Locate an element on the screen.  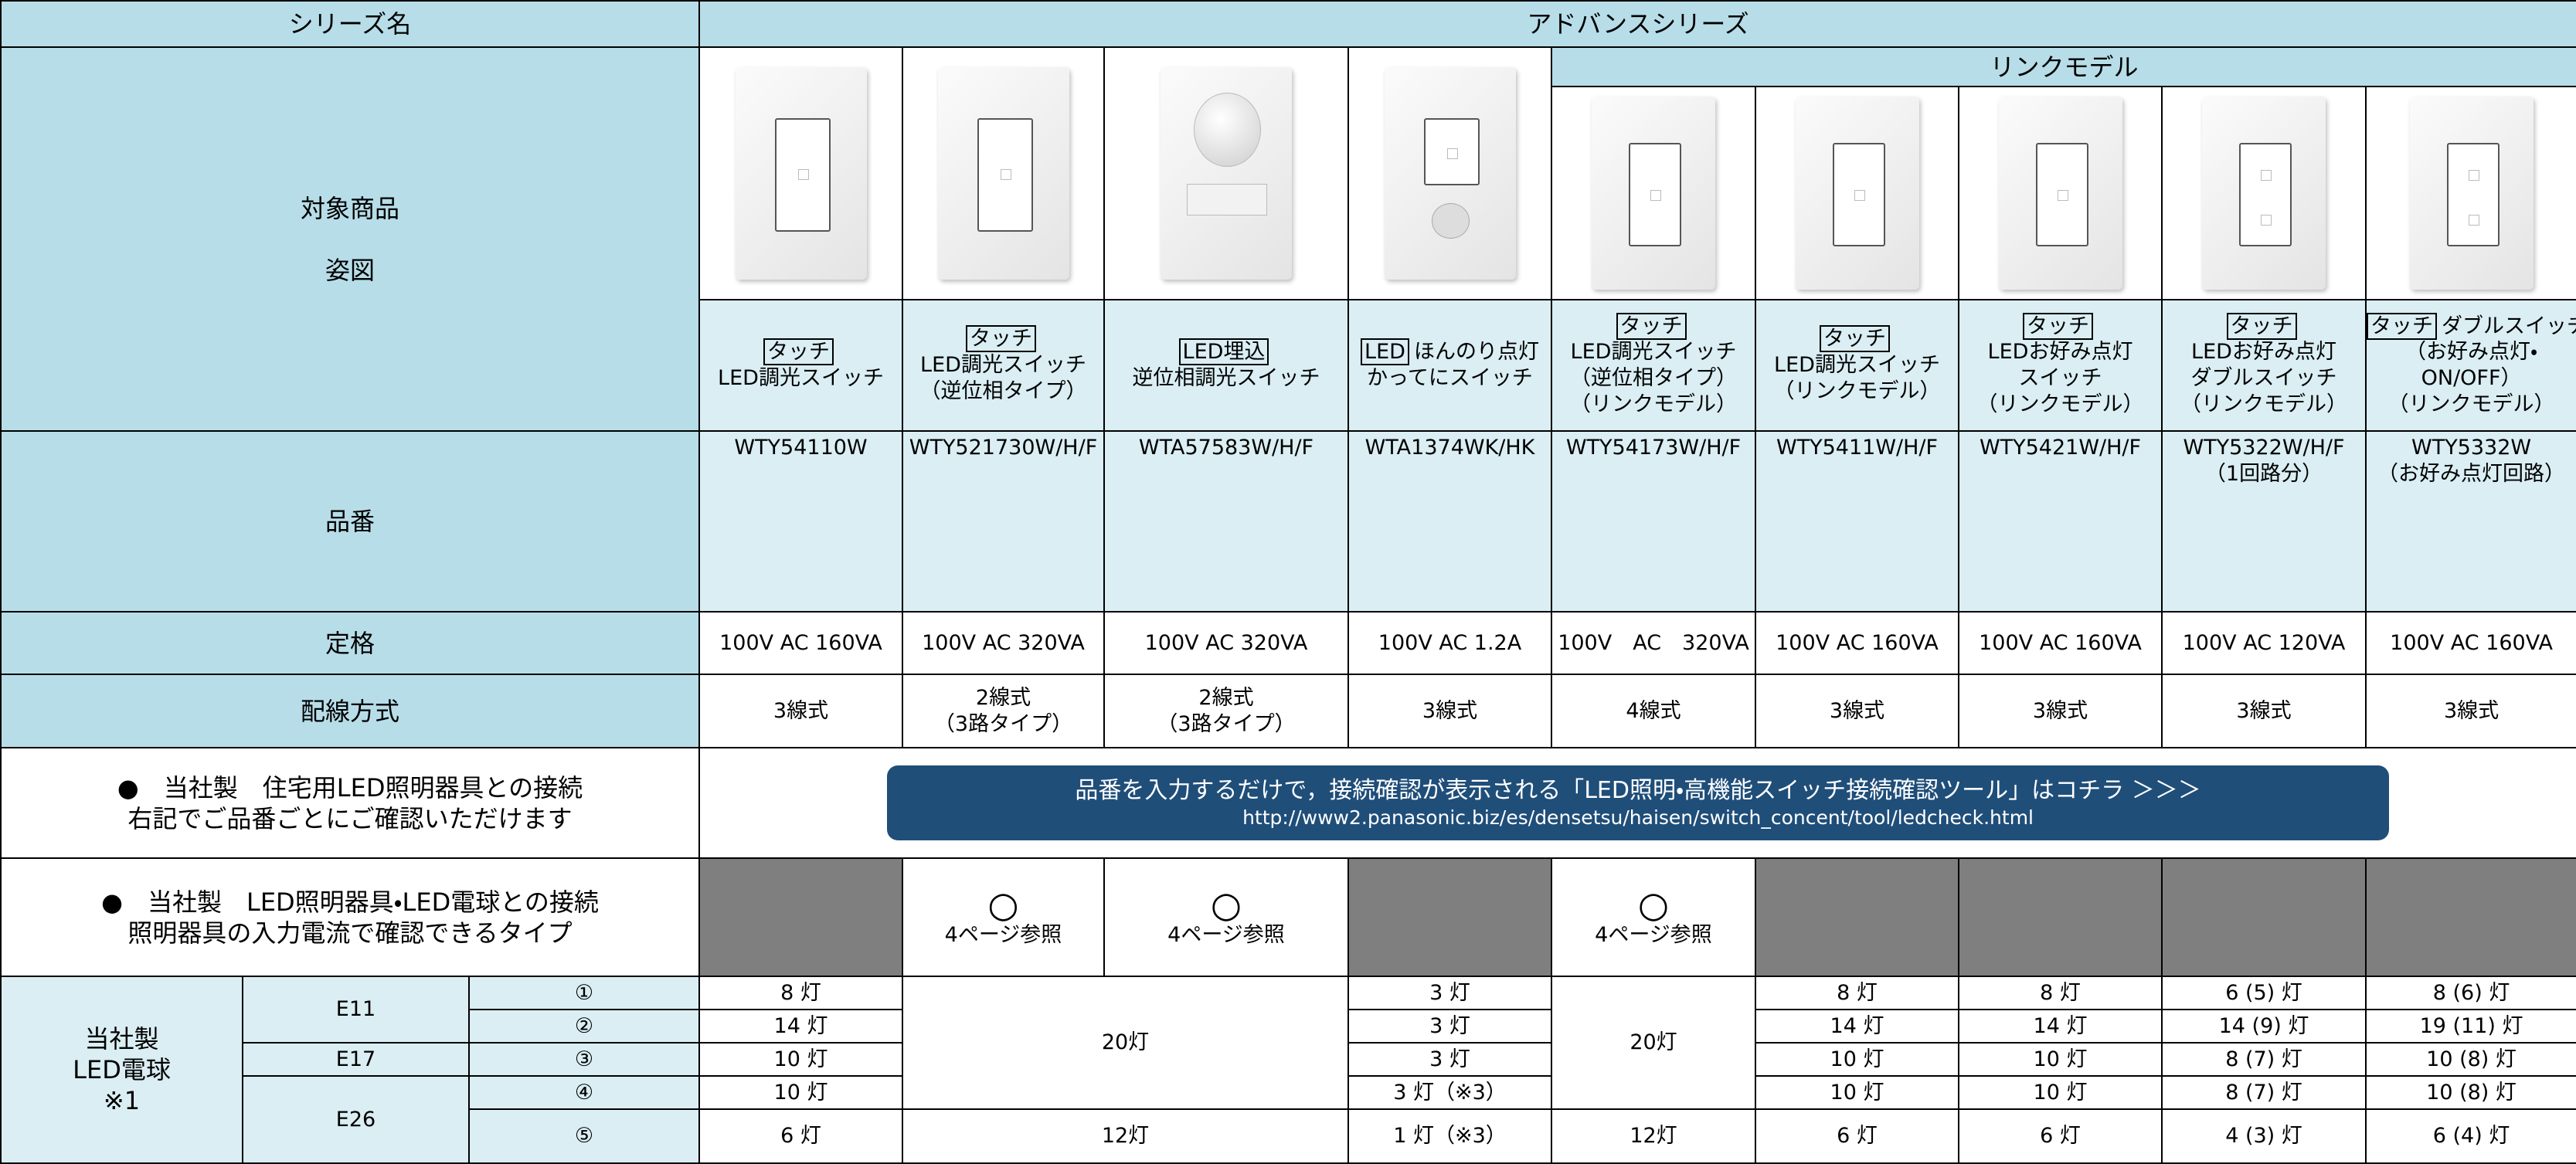
bulb-count-text: 10 灯 is located at coordinates (800, 1059).